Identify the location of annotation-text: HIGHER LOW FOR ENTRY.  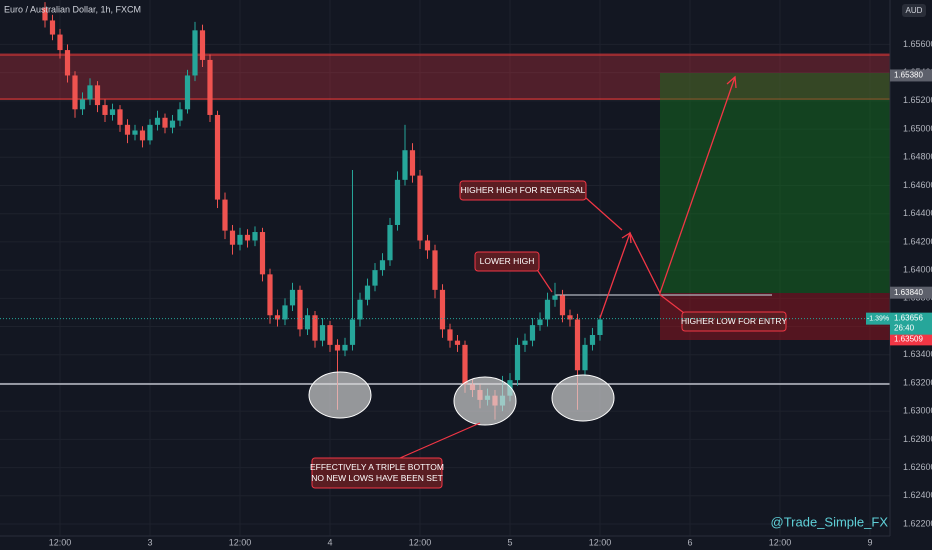
(734, 321).